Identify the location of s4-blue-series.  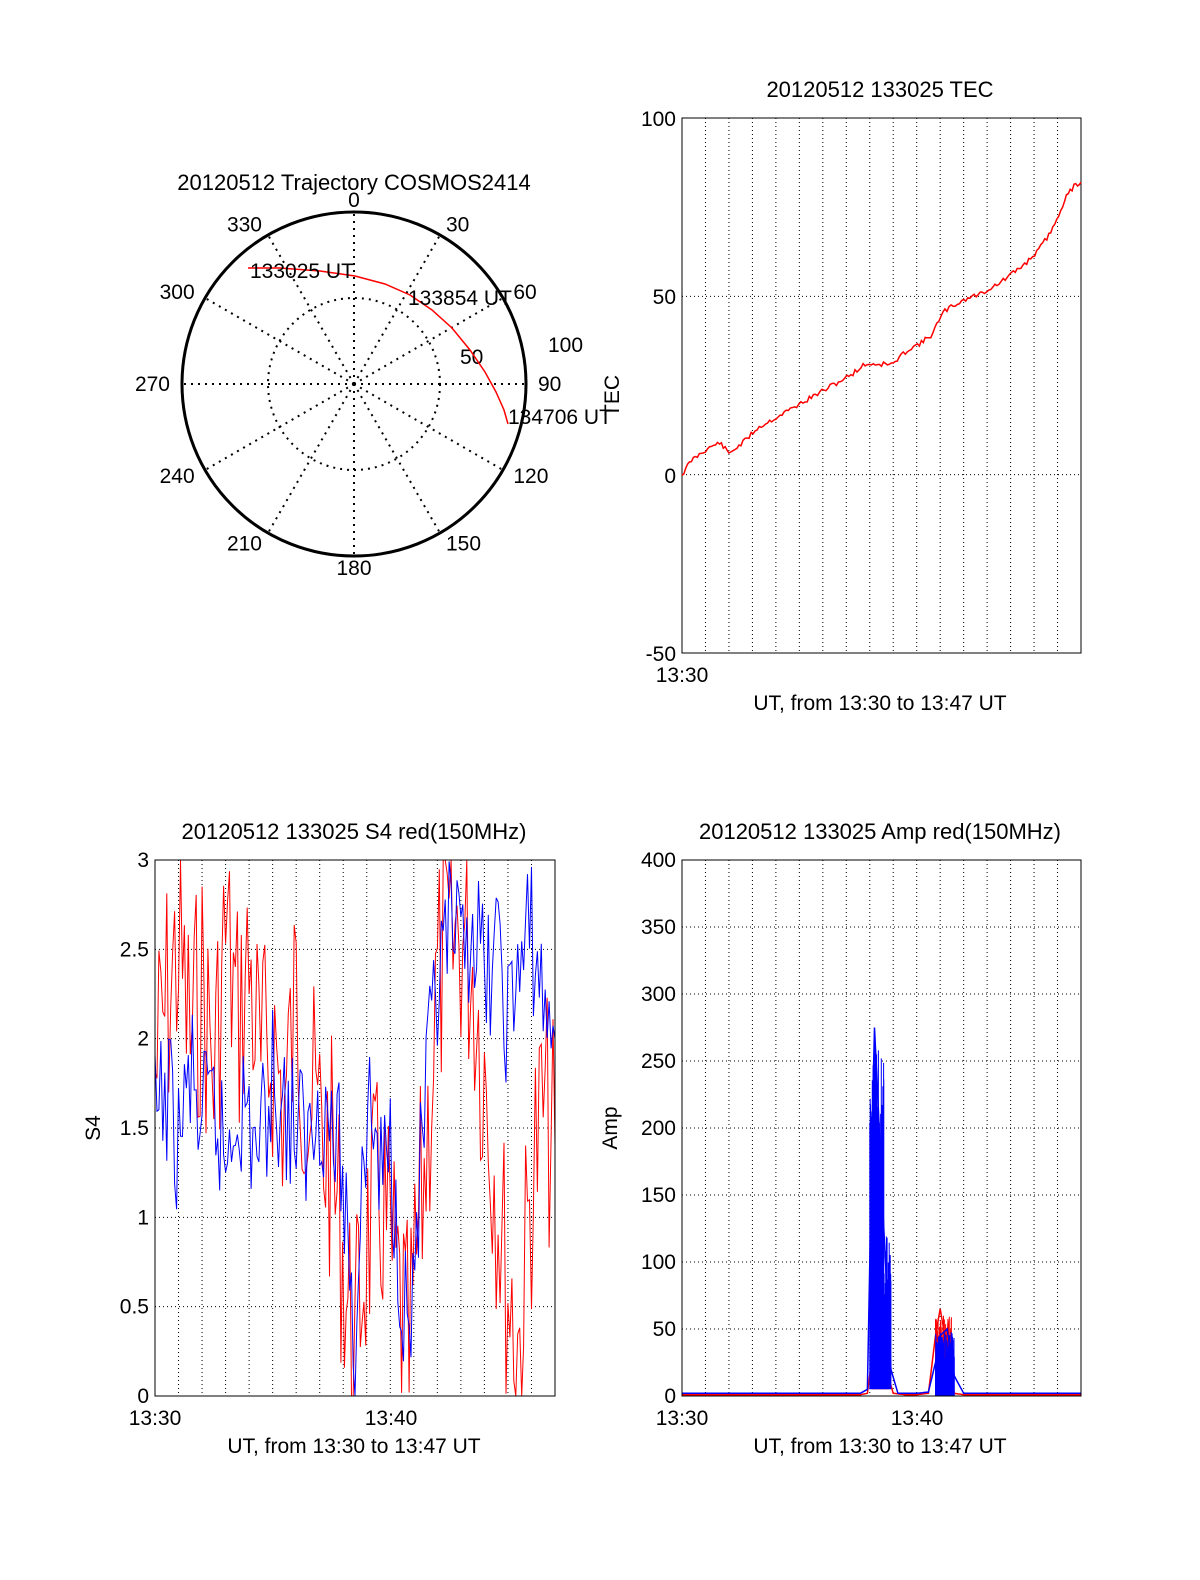
(355, 1129).